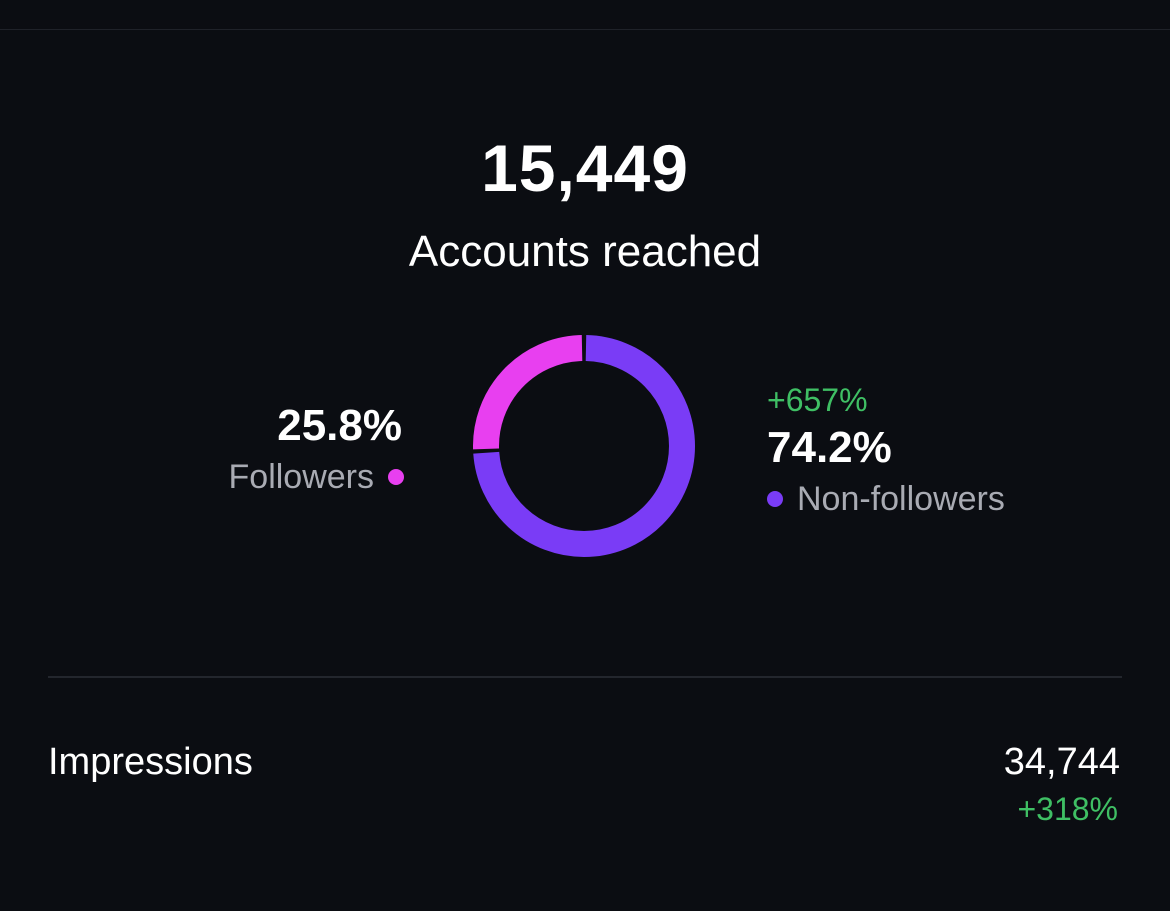 The height and width of the screenshot is (911, 1170). Describe the element at coordinates (585, 677) in the screenshot. I see `section-divider` at that location.